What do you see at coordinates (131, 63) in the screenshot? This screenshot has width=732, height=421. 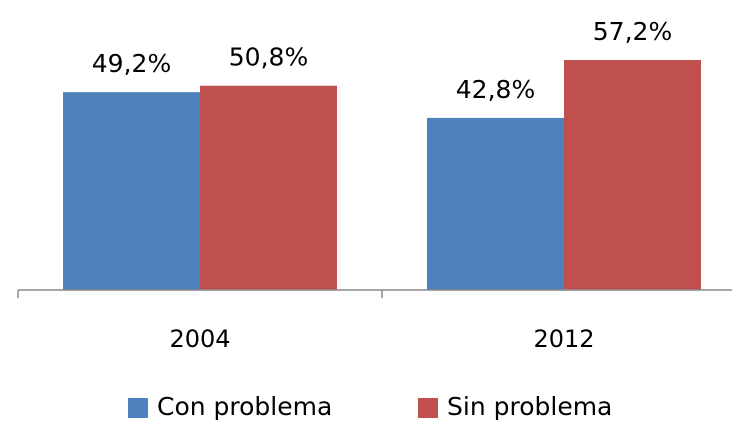 I see `value-label: 49,2%` at bounding box center [131, 63].